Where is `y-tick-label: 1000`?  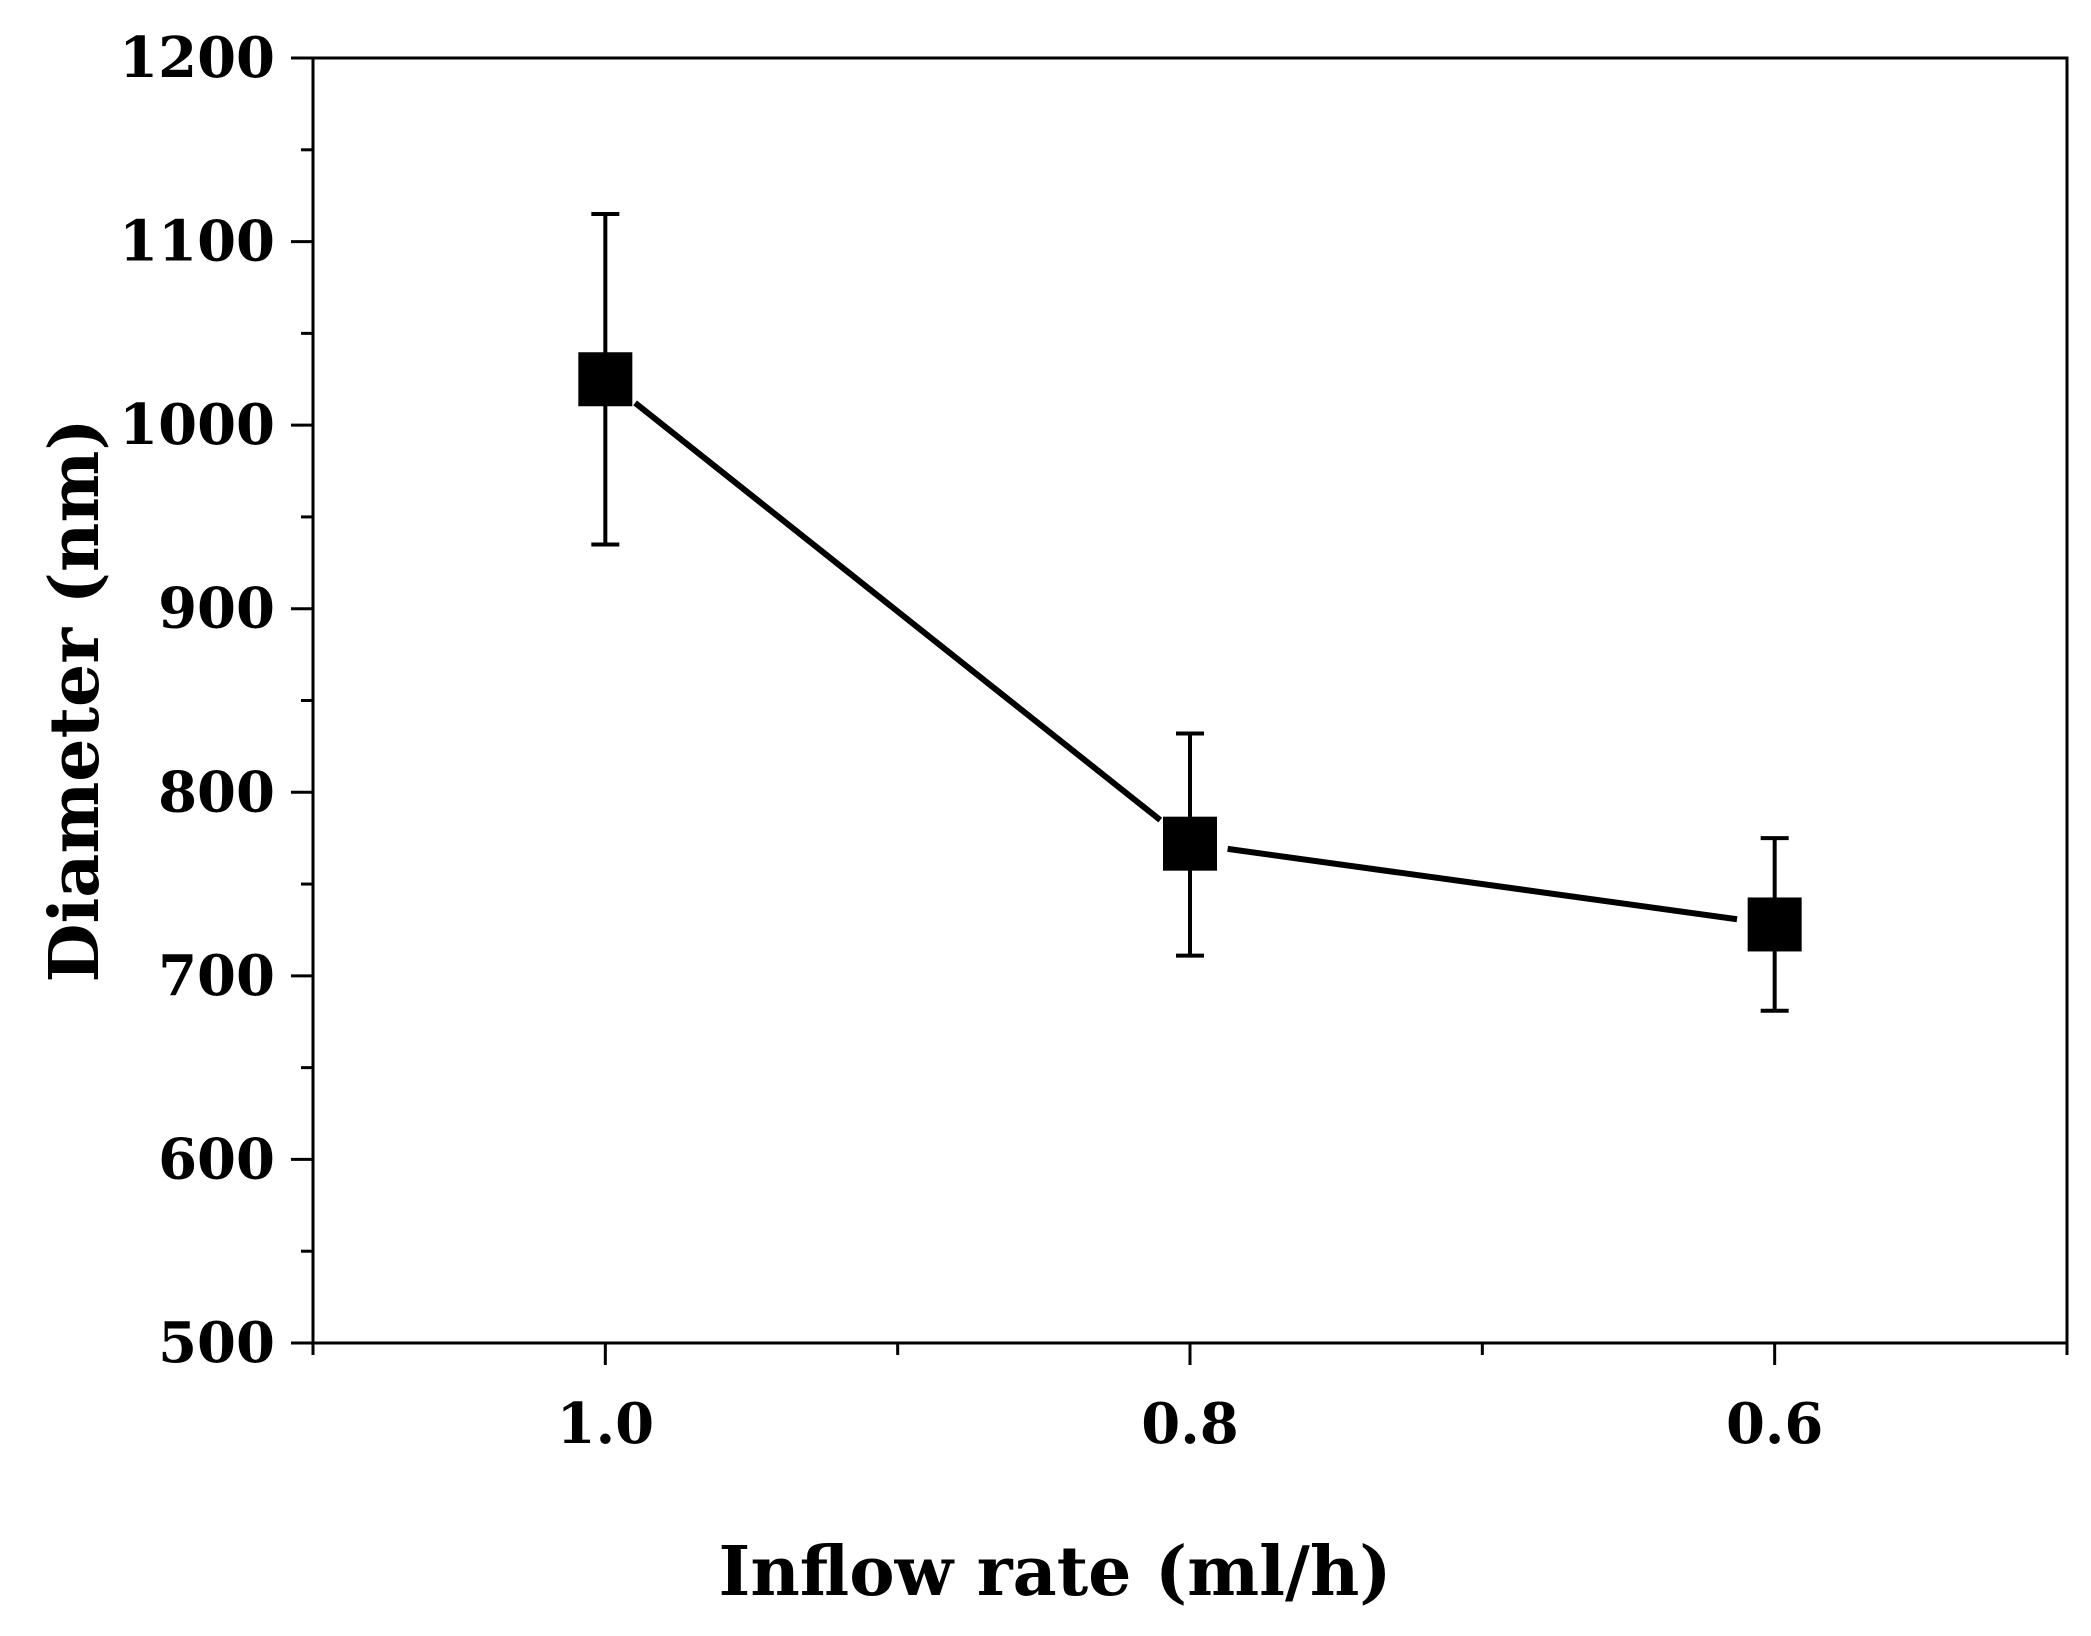
y-tick-label: 1000 is located at coordinates (197, 425).